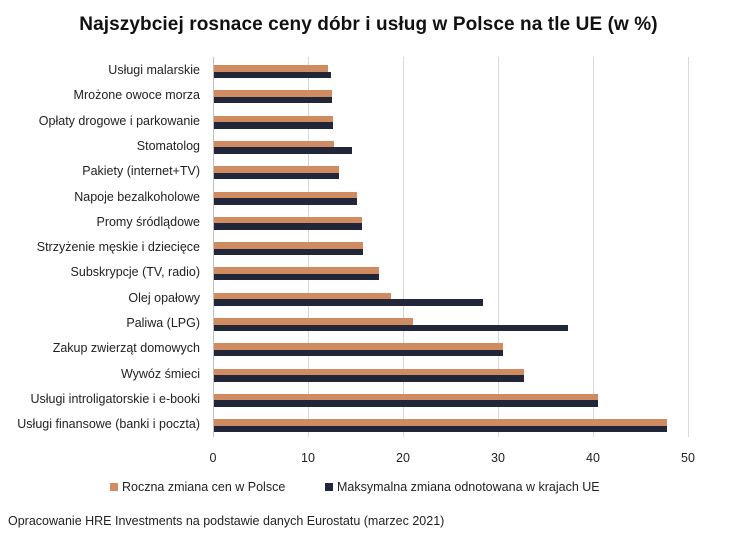 The width and height of the screenshot is (737, 541). I want to click on category-label: Subskrypcje (TV, radio), so click(135, 272).